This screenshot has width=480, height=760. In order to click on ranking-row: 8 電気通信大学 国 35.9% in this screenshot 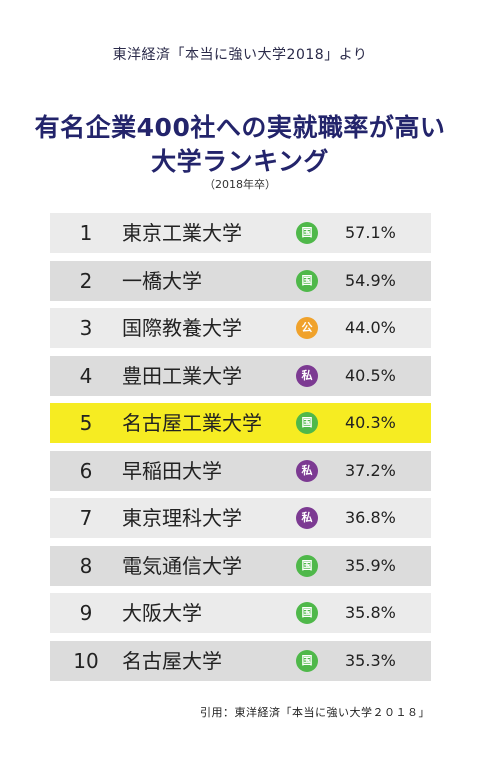, I will do `click(240, 565)`.